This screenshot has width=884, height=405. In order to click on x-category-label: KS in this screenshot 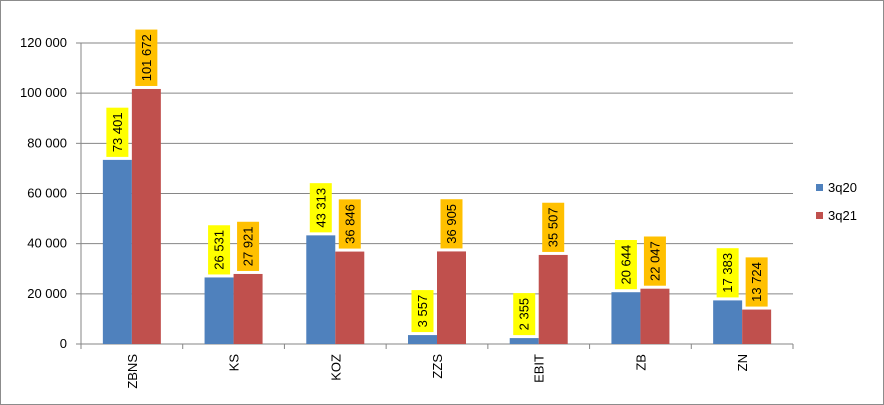, I will do `click(234, 363)`.